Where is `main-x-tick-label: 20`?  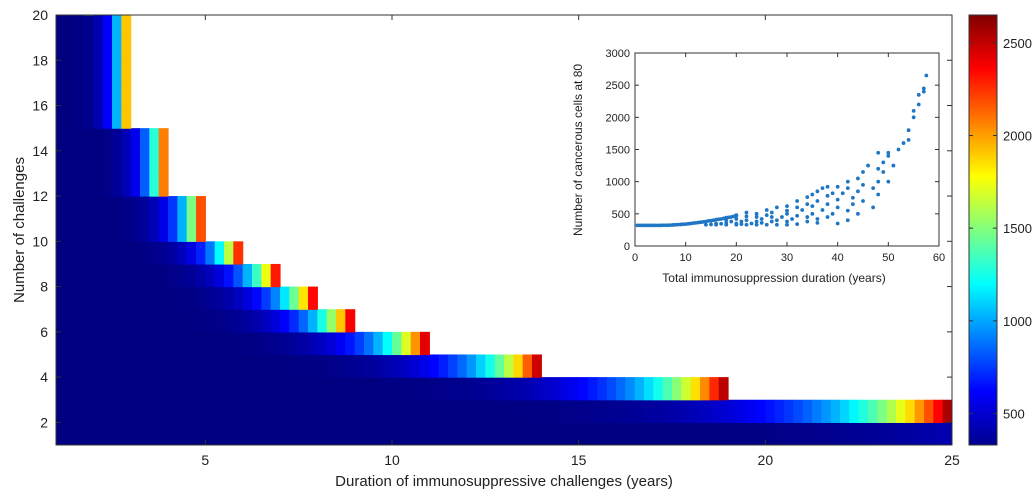
main-x-tick-label: 20 is located at coordinates (766, 460).